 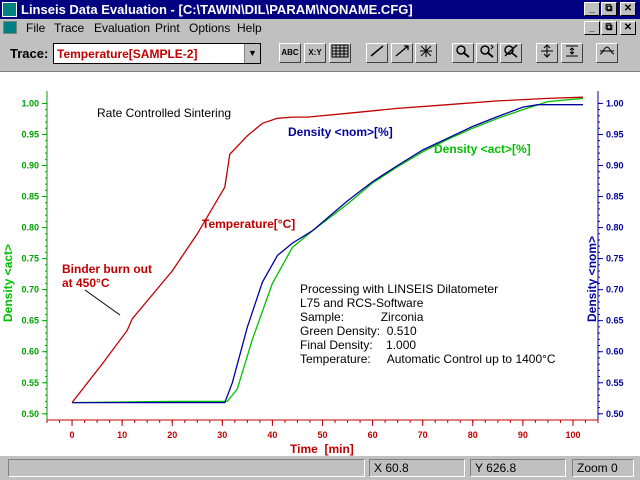 I want to click on density-nom-label: Density <nom>[%], so click(x=340, y=132).